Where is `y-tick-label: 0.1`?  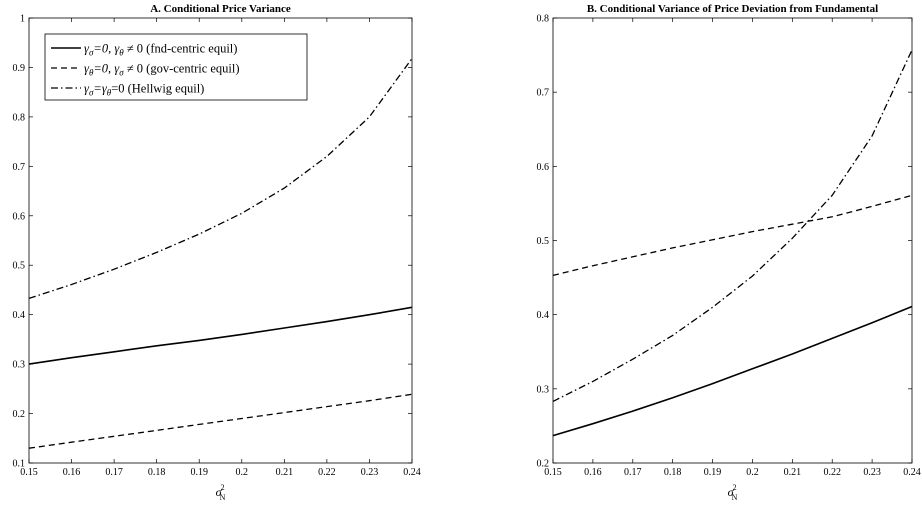 y-tick-label: 0.1 is located at coordinates (19, 464).